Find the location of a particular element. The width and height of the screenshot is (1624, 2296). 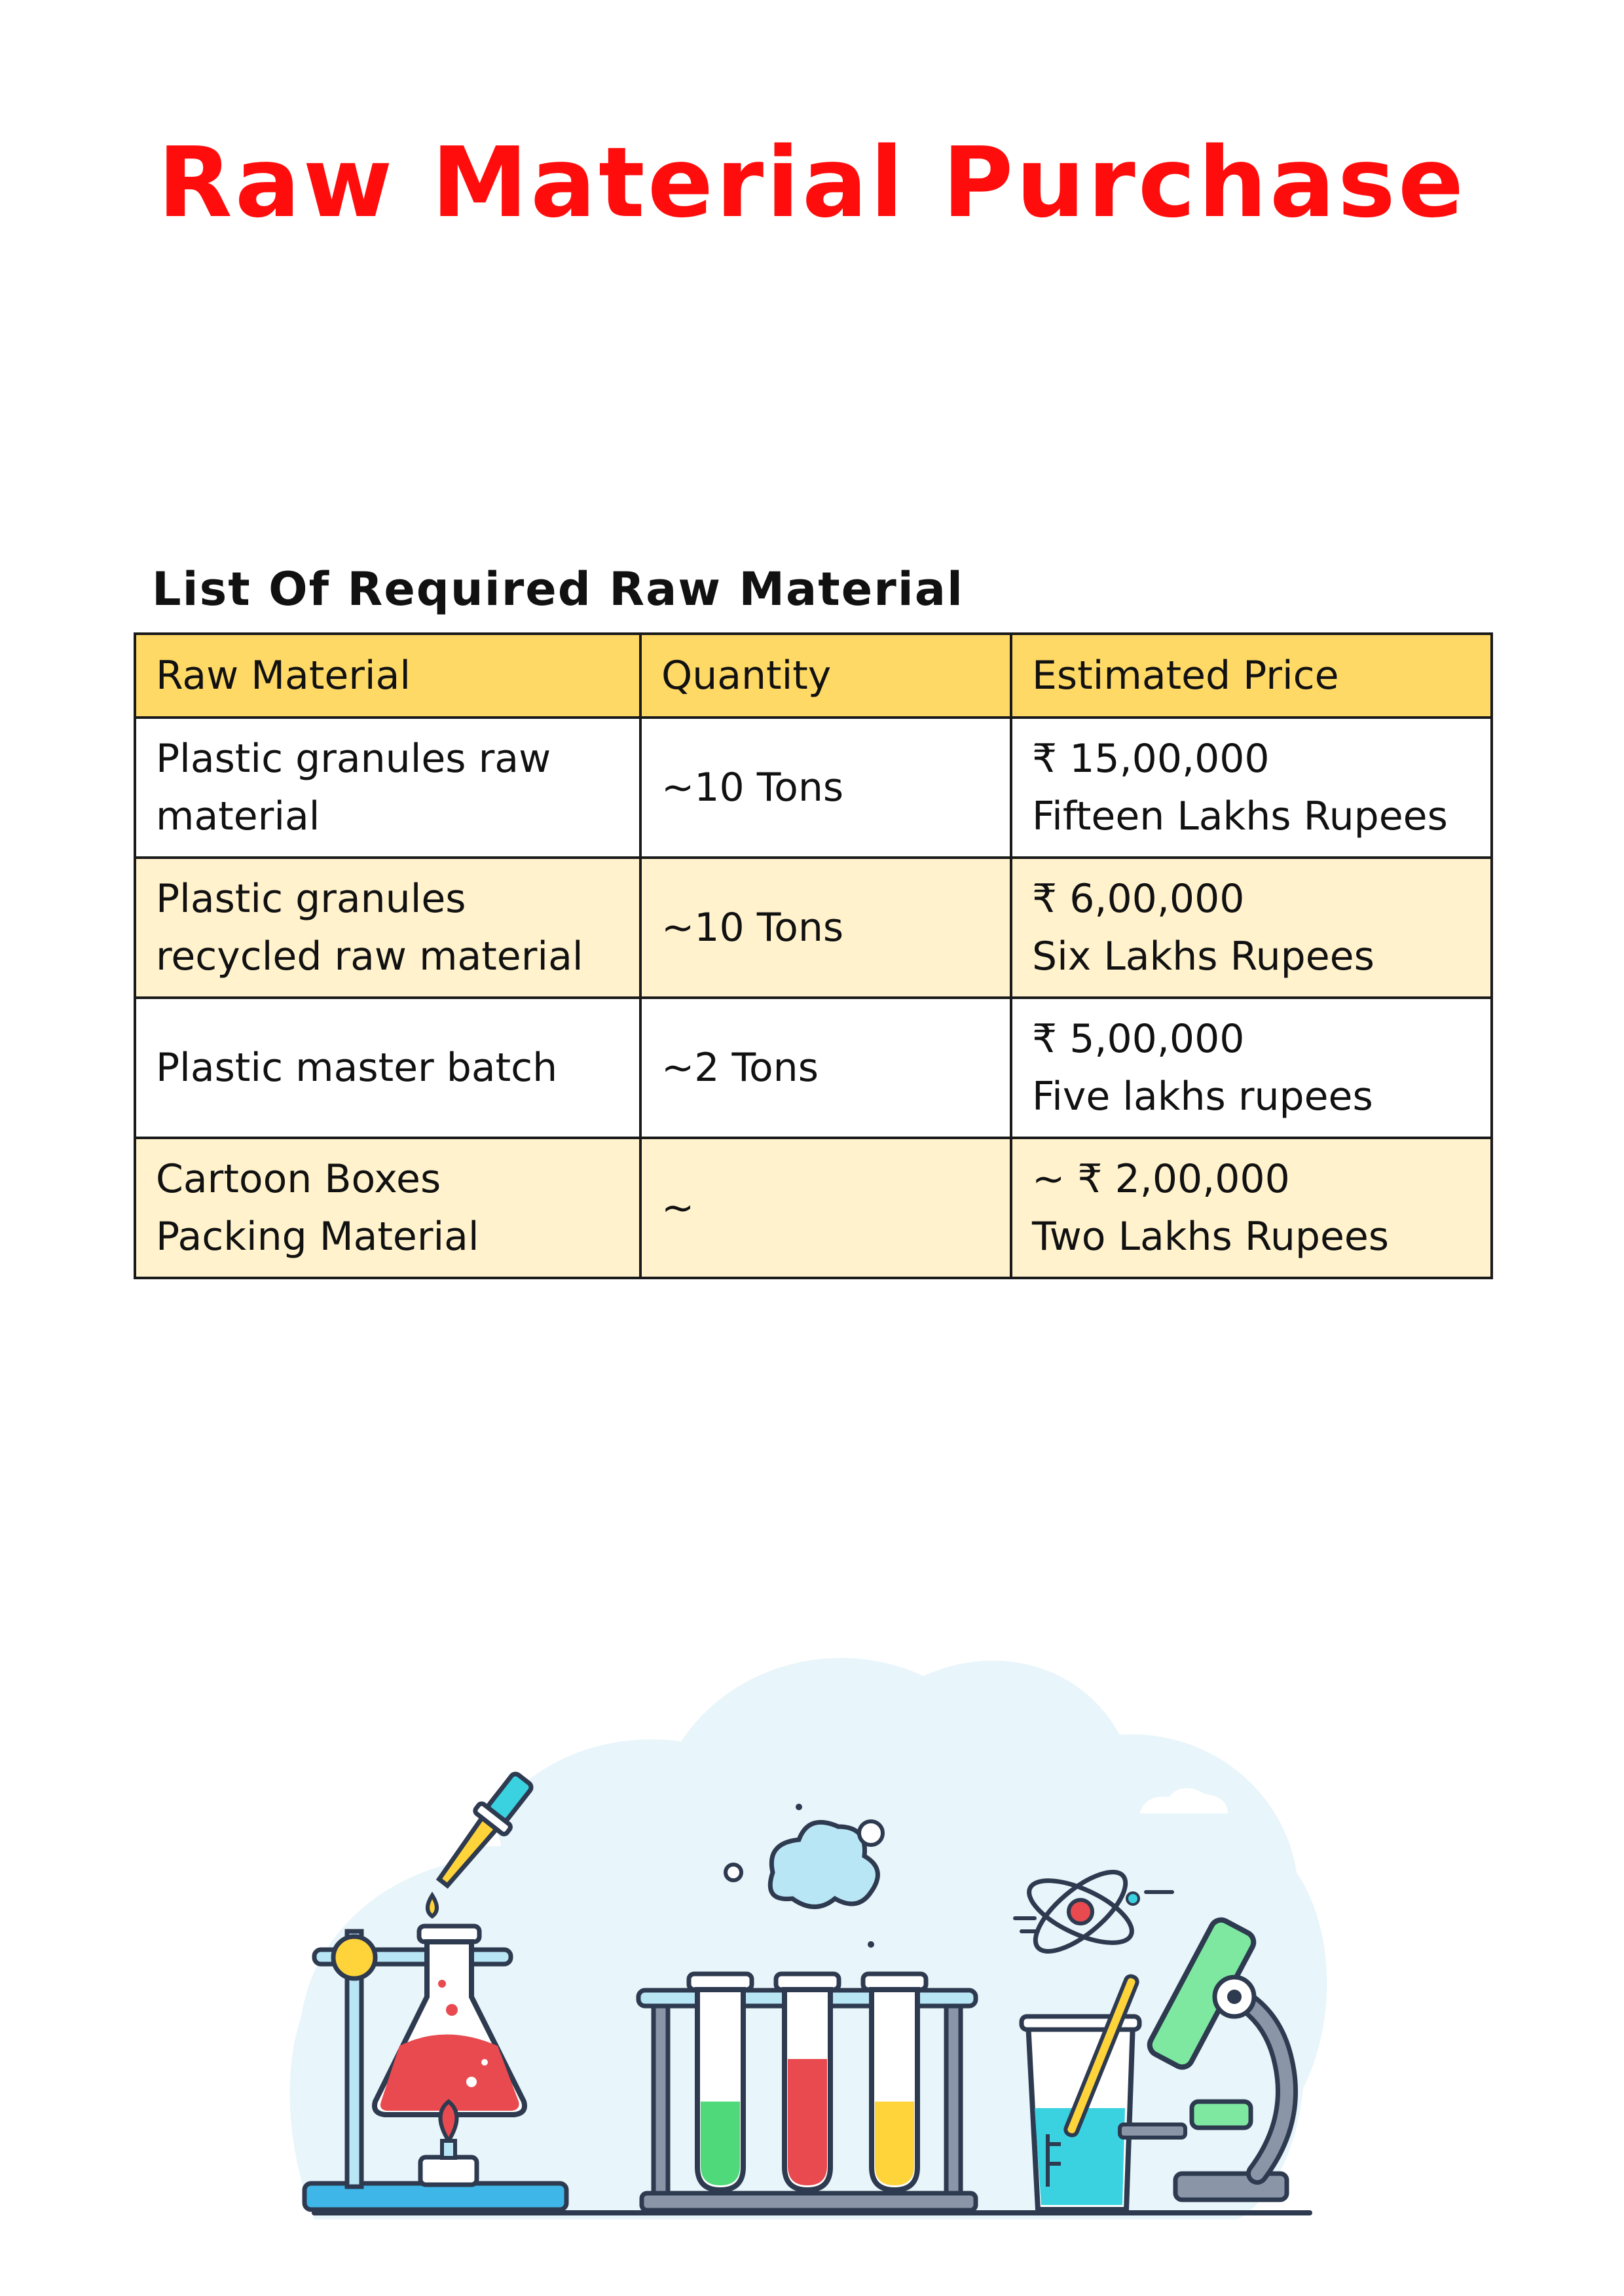

flask-icon is located at coordinates (449, 2020).